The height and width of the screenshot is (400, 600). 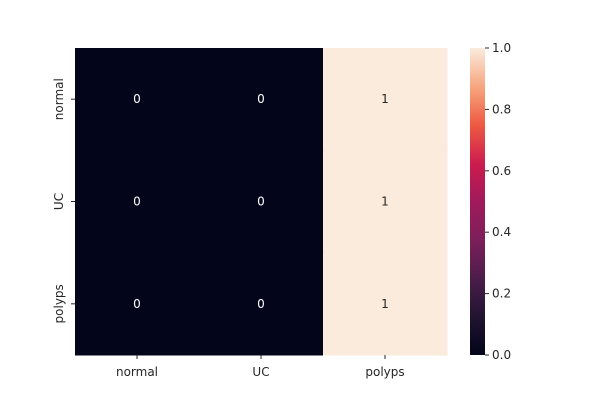 I want to click on y-axis: normal UC polyps, so click(x=63, y=200).